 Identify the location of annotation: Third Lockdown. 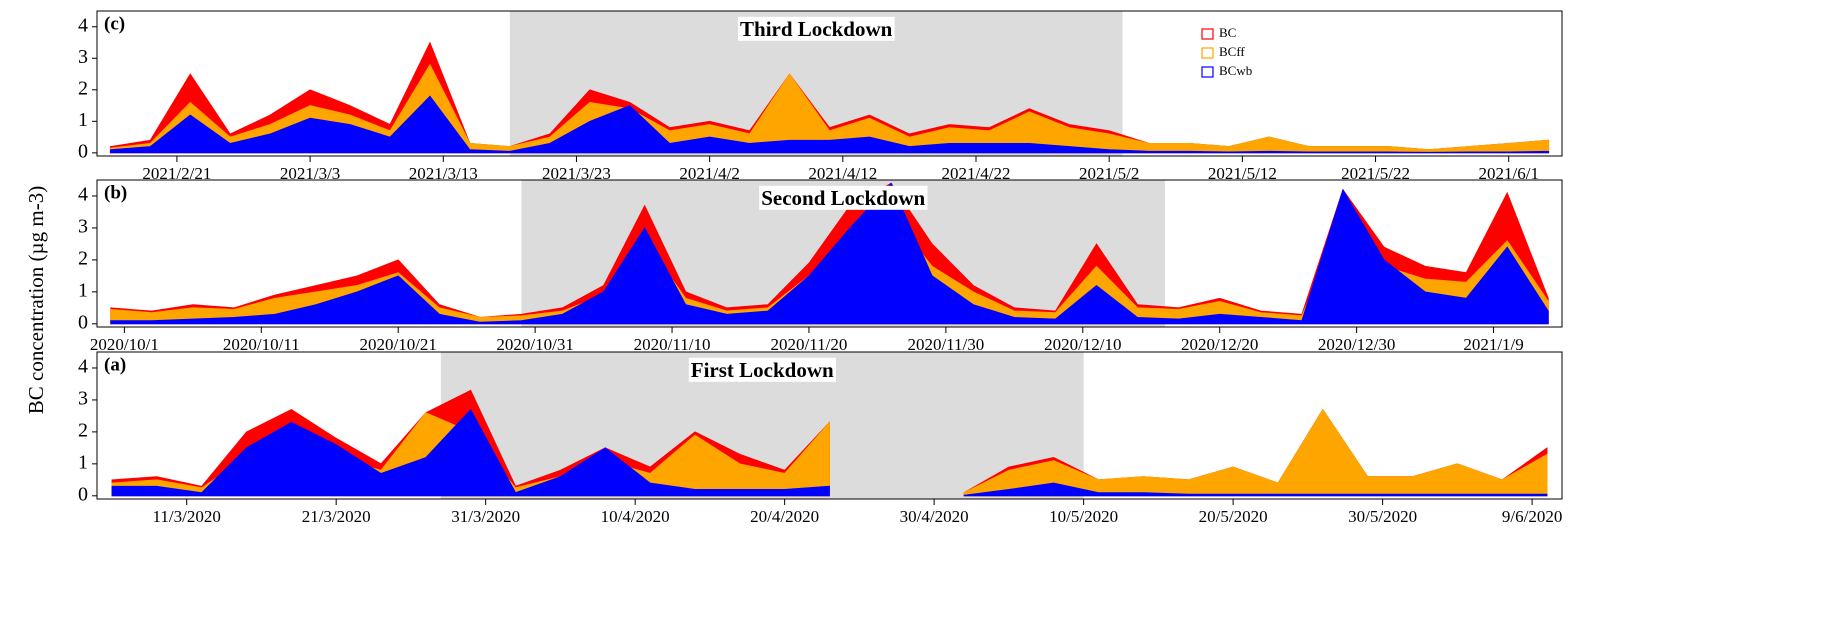
(816, 29).